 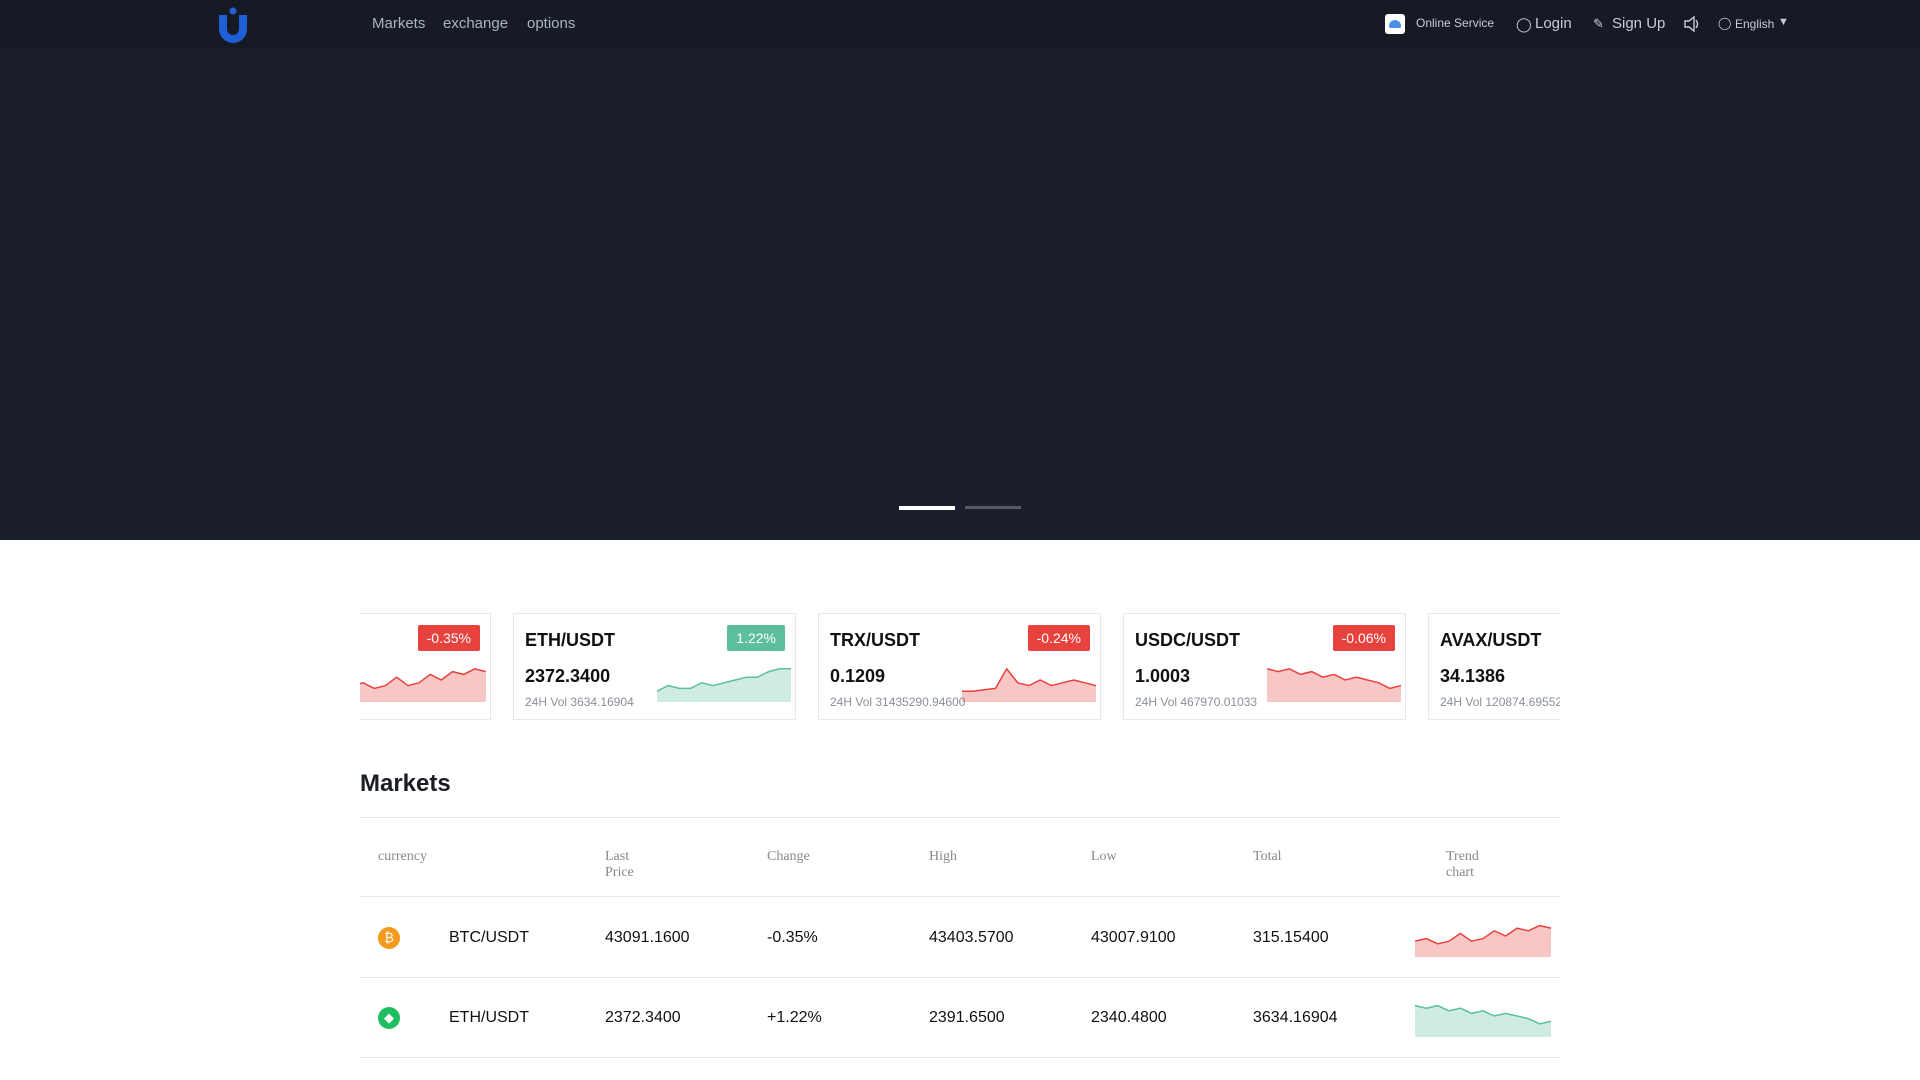 I want to click on ticker-price: 1.0003, so click(x=1163, y=676).